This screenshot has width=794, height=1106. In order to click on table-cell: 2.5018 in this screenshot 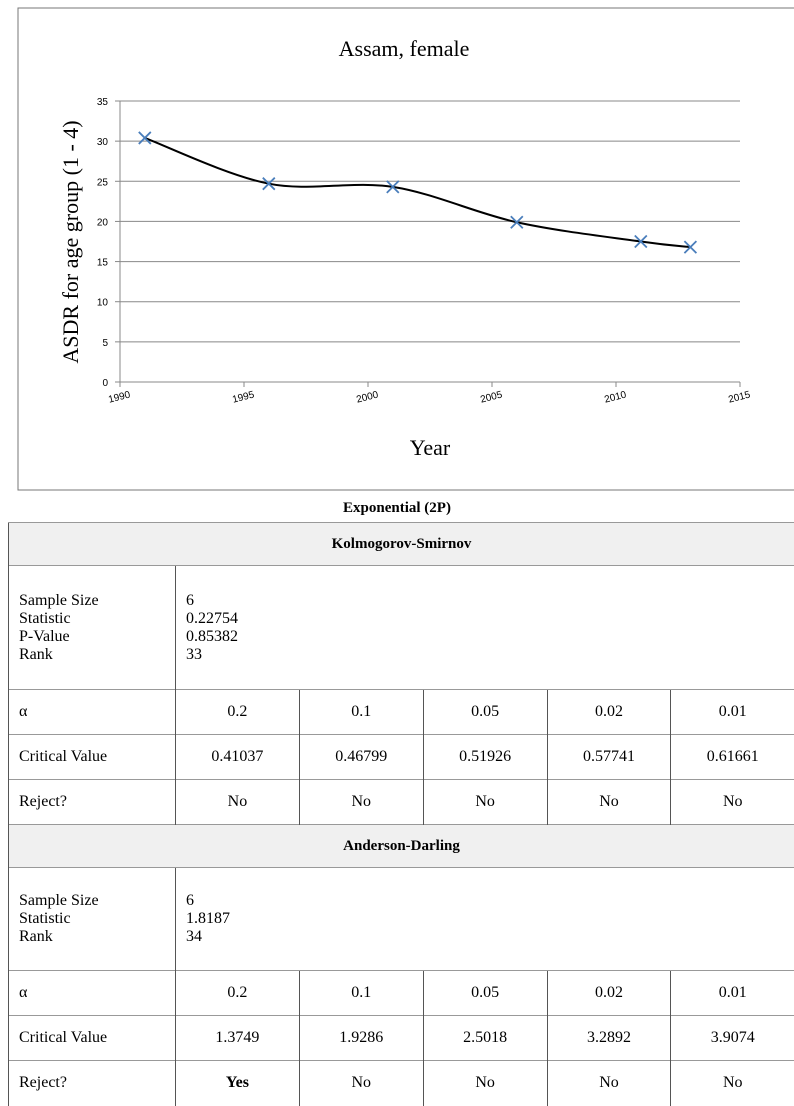, I will do `click(485, 1038)`.